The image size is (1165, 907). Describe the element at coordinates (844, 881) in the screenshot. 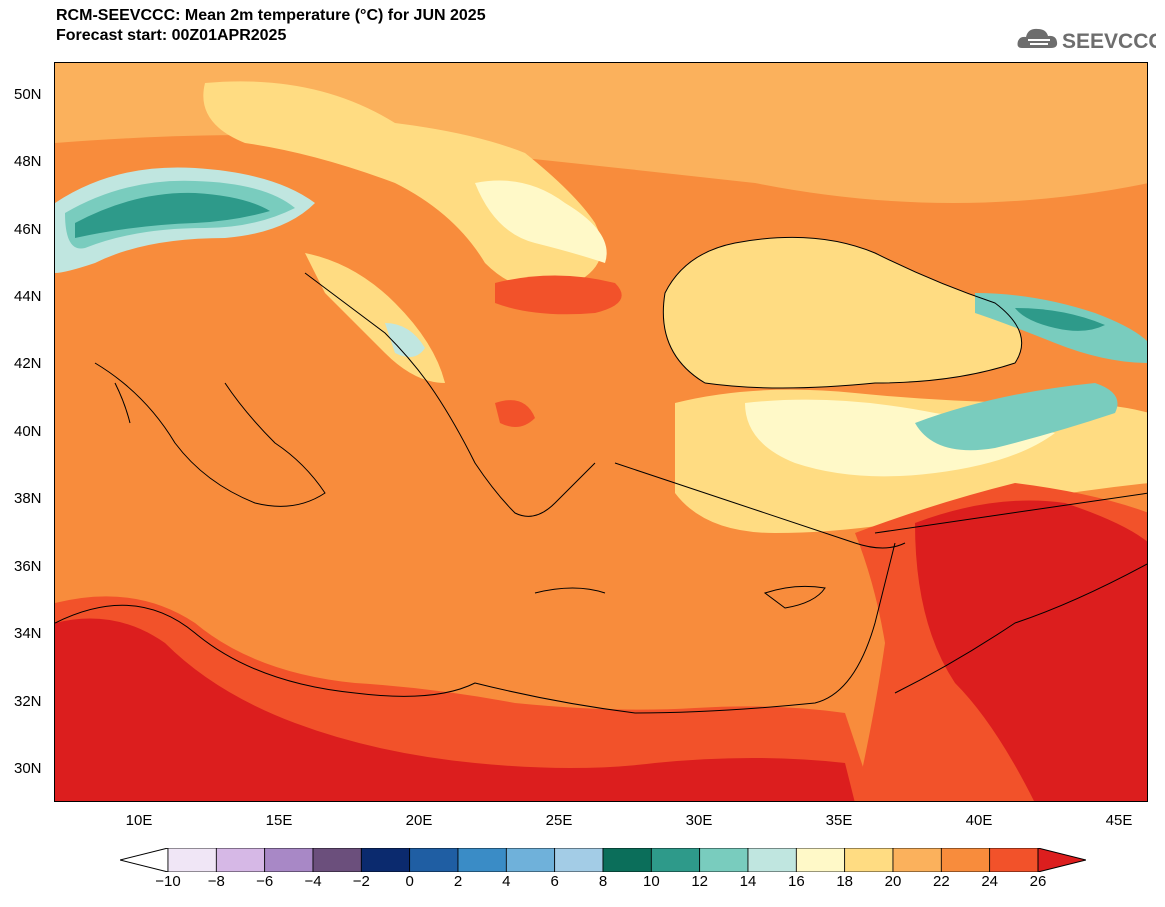

I see `colorbar-tick-label: 18` at that location.